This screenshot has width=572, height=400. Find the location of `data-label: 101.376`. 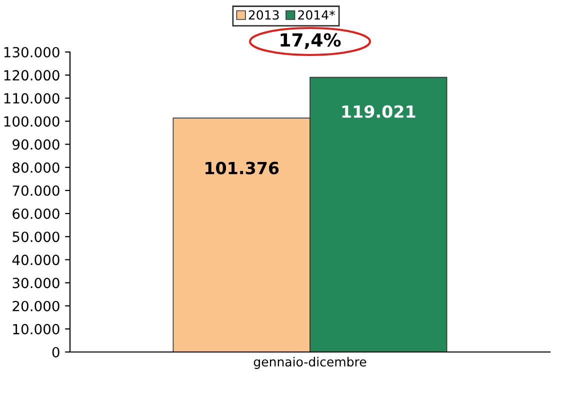

data-label: 101.376 is located at coordinates (242, 168).